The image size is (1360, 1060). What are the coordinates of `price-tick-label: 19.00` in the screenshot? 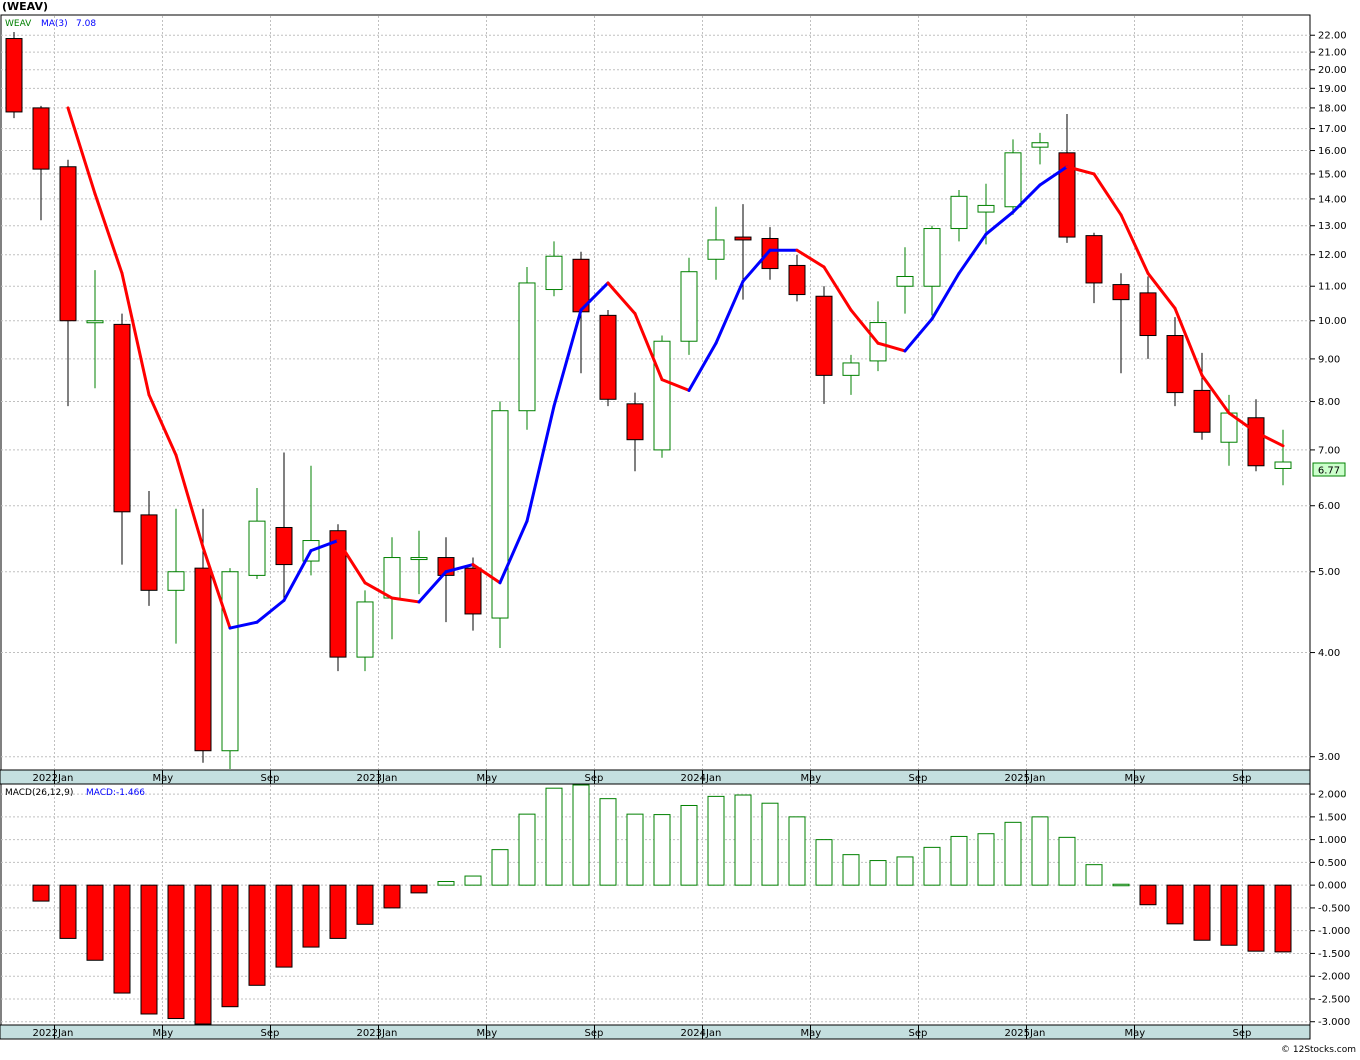 It's located at (1332, 89).